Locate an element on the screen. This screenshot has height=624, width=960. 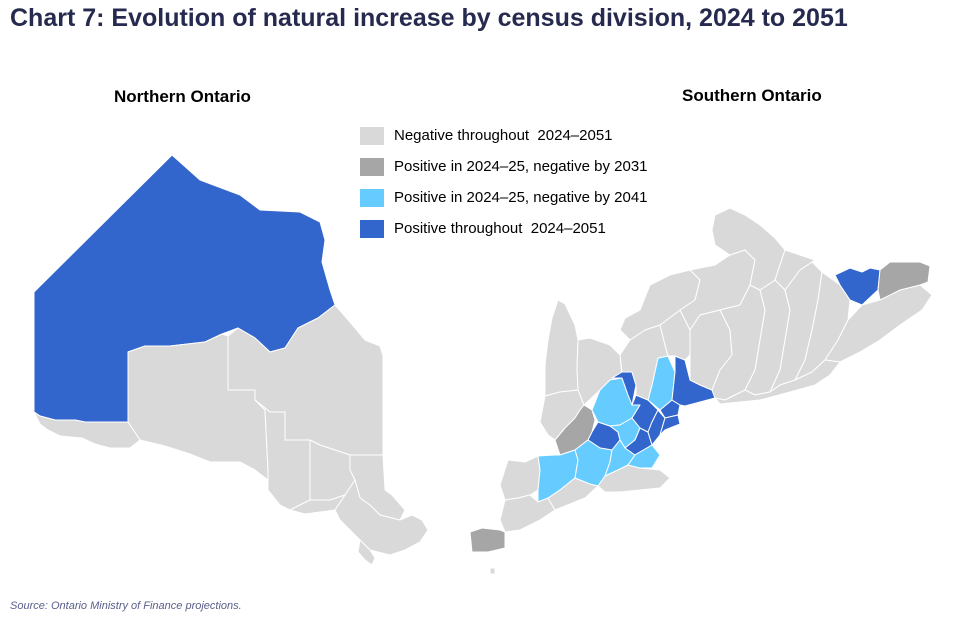
division-pelee is located at coordinates (492, 571).